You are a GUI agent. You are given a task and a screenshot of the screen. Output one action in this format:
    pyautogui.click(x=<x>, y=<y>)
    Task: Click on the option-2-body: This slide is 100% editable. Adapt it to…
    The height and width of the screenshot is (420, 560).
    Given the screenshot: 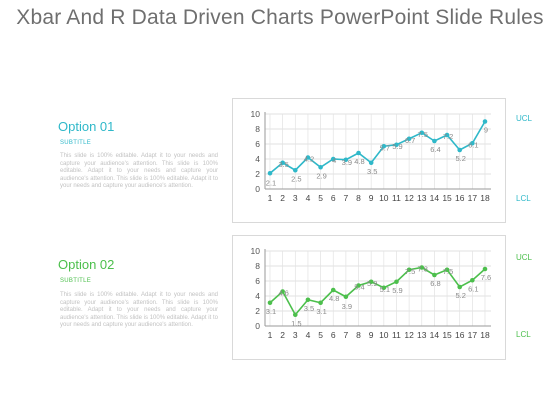 What is the action you would take?
    pyautogui.click(x=139, y=310)
    